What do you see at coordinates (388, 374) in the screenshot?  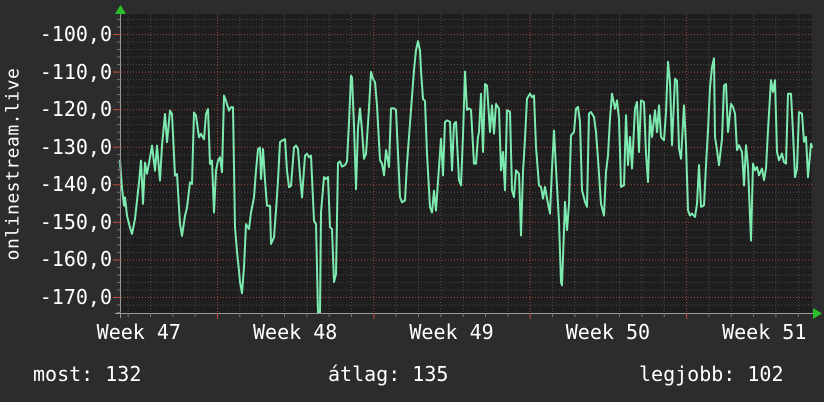 I see `stat-atlag: átlag: 135` at bounding box center [388, 374].